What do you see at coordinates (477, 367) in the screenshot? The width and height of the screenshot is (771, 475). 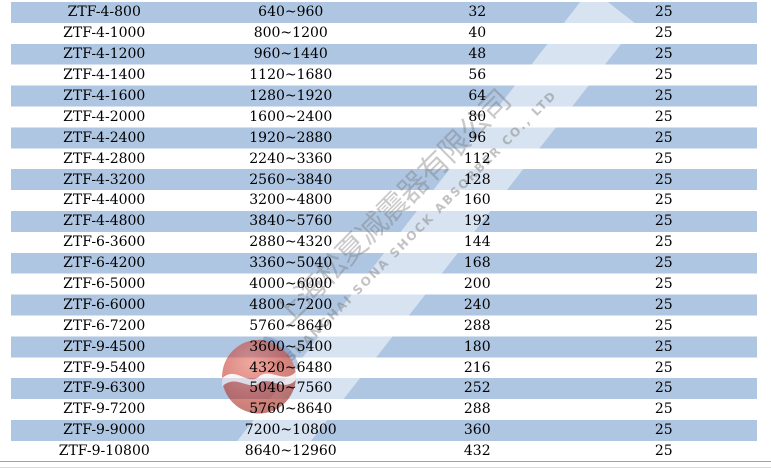 I see `table-cell: 216` at bounding box center [477, 367].